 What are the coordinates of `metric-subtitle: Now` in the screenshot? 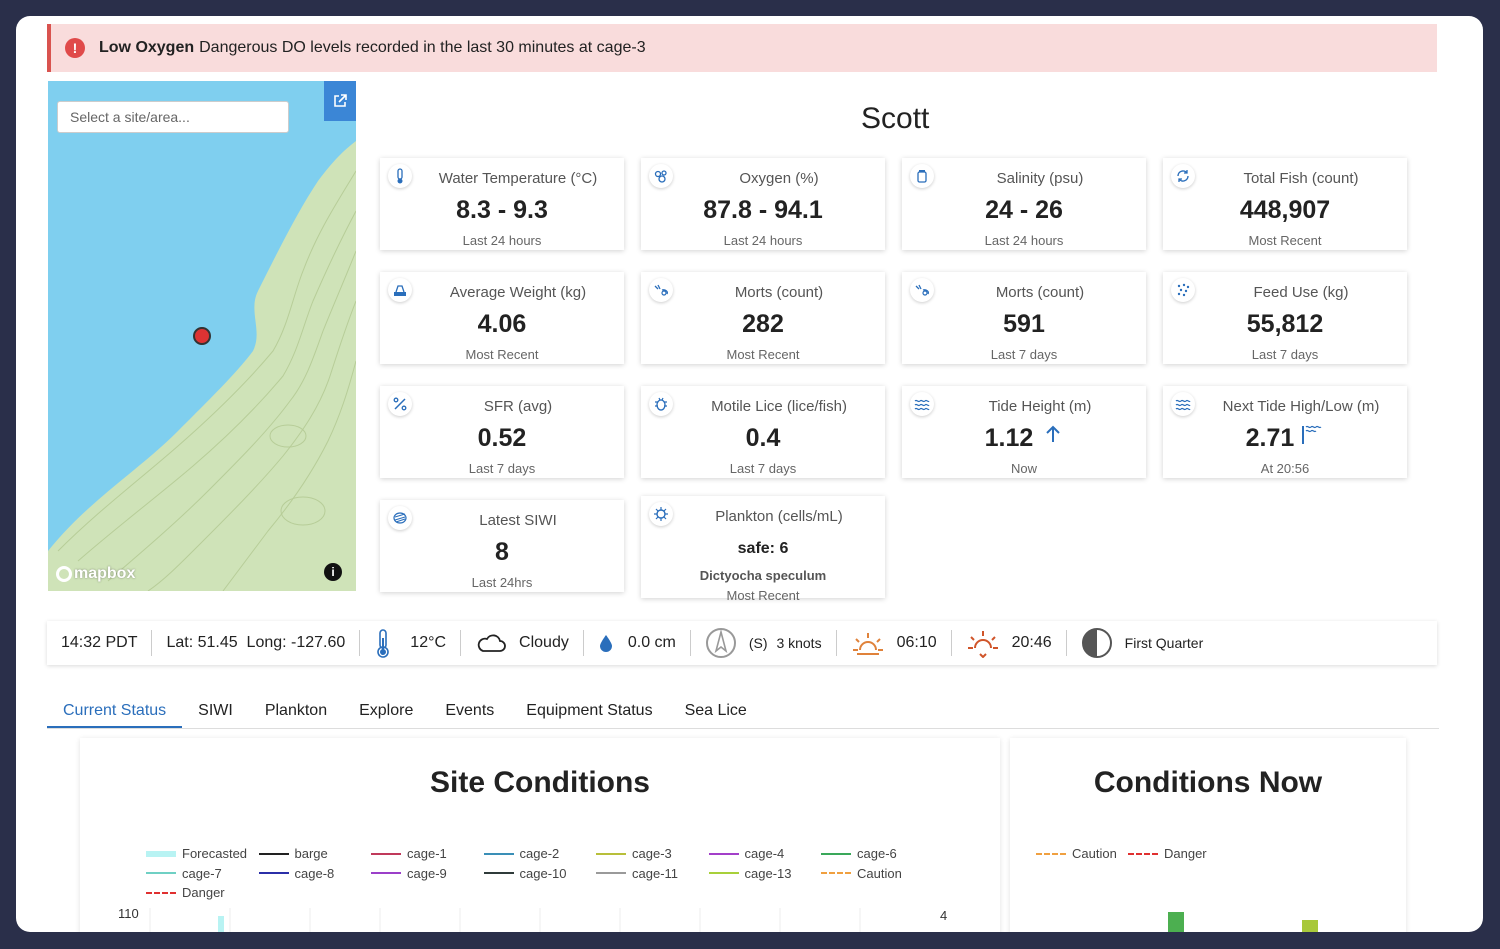 It's located at (1023, 468).